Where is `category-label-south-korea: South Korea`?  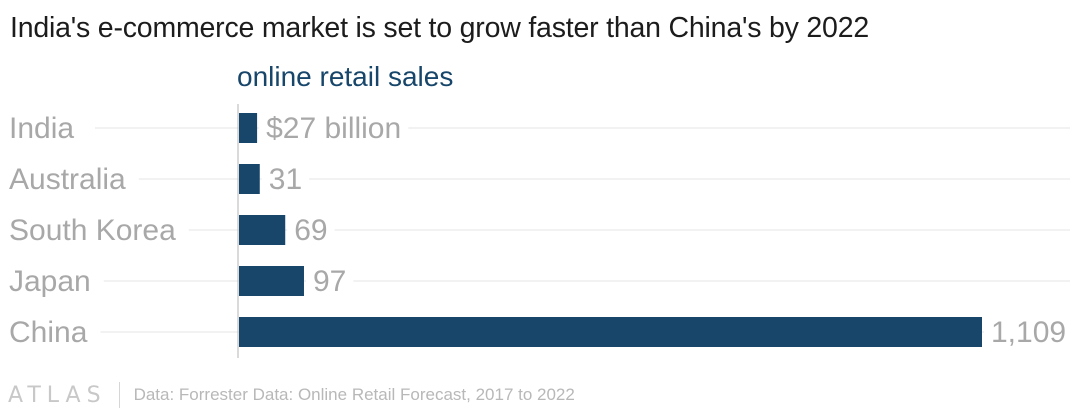 category-label-south-korea: South Korea is located at coordinates (92, 230).